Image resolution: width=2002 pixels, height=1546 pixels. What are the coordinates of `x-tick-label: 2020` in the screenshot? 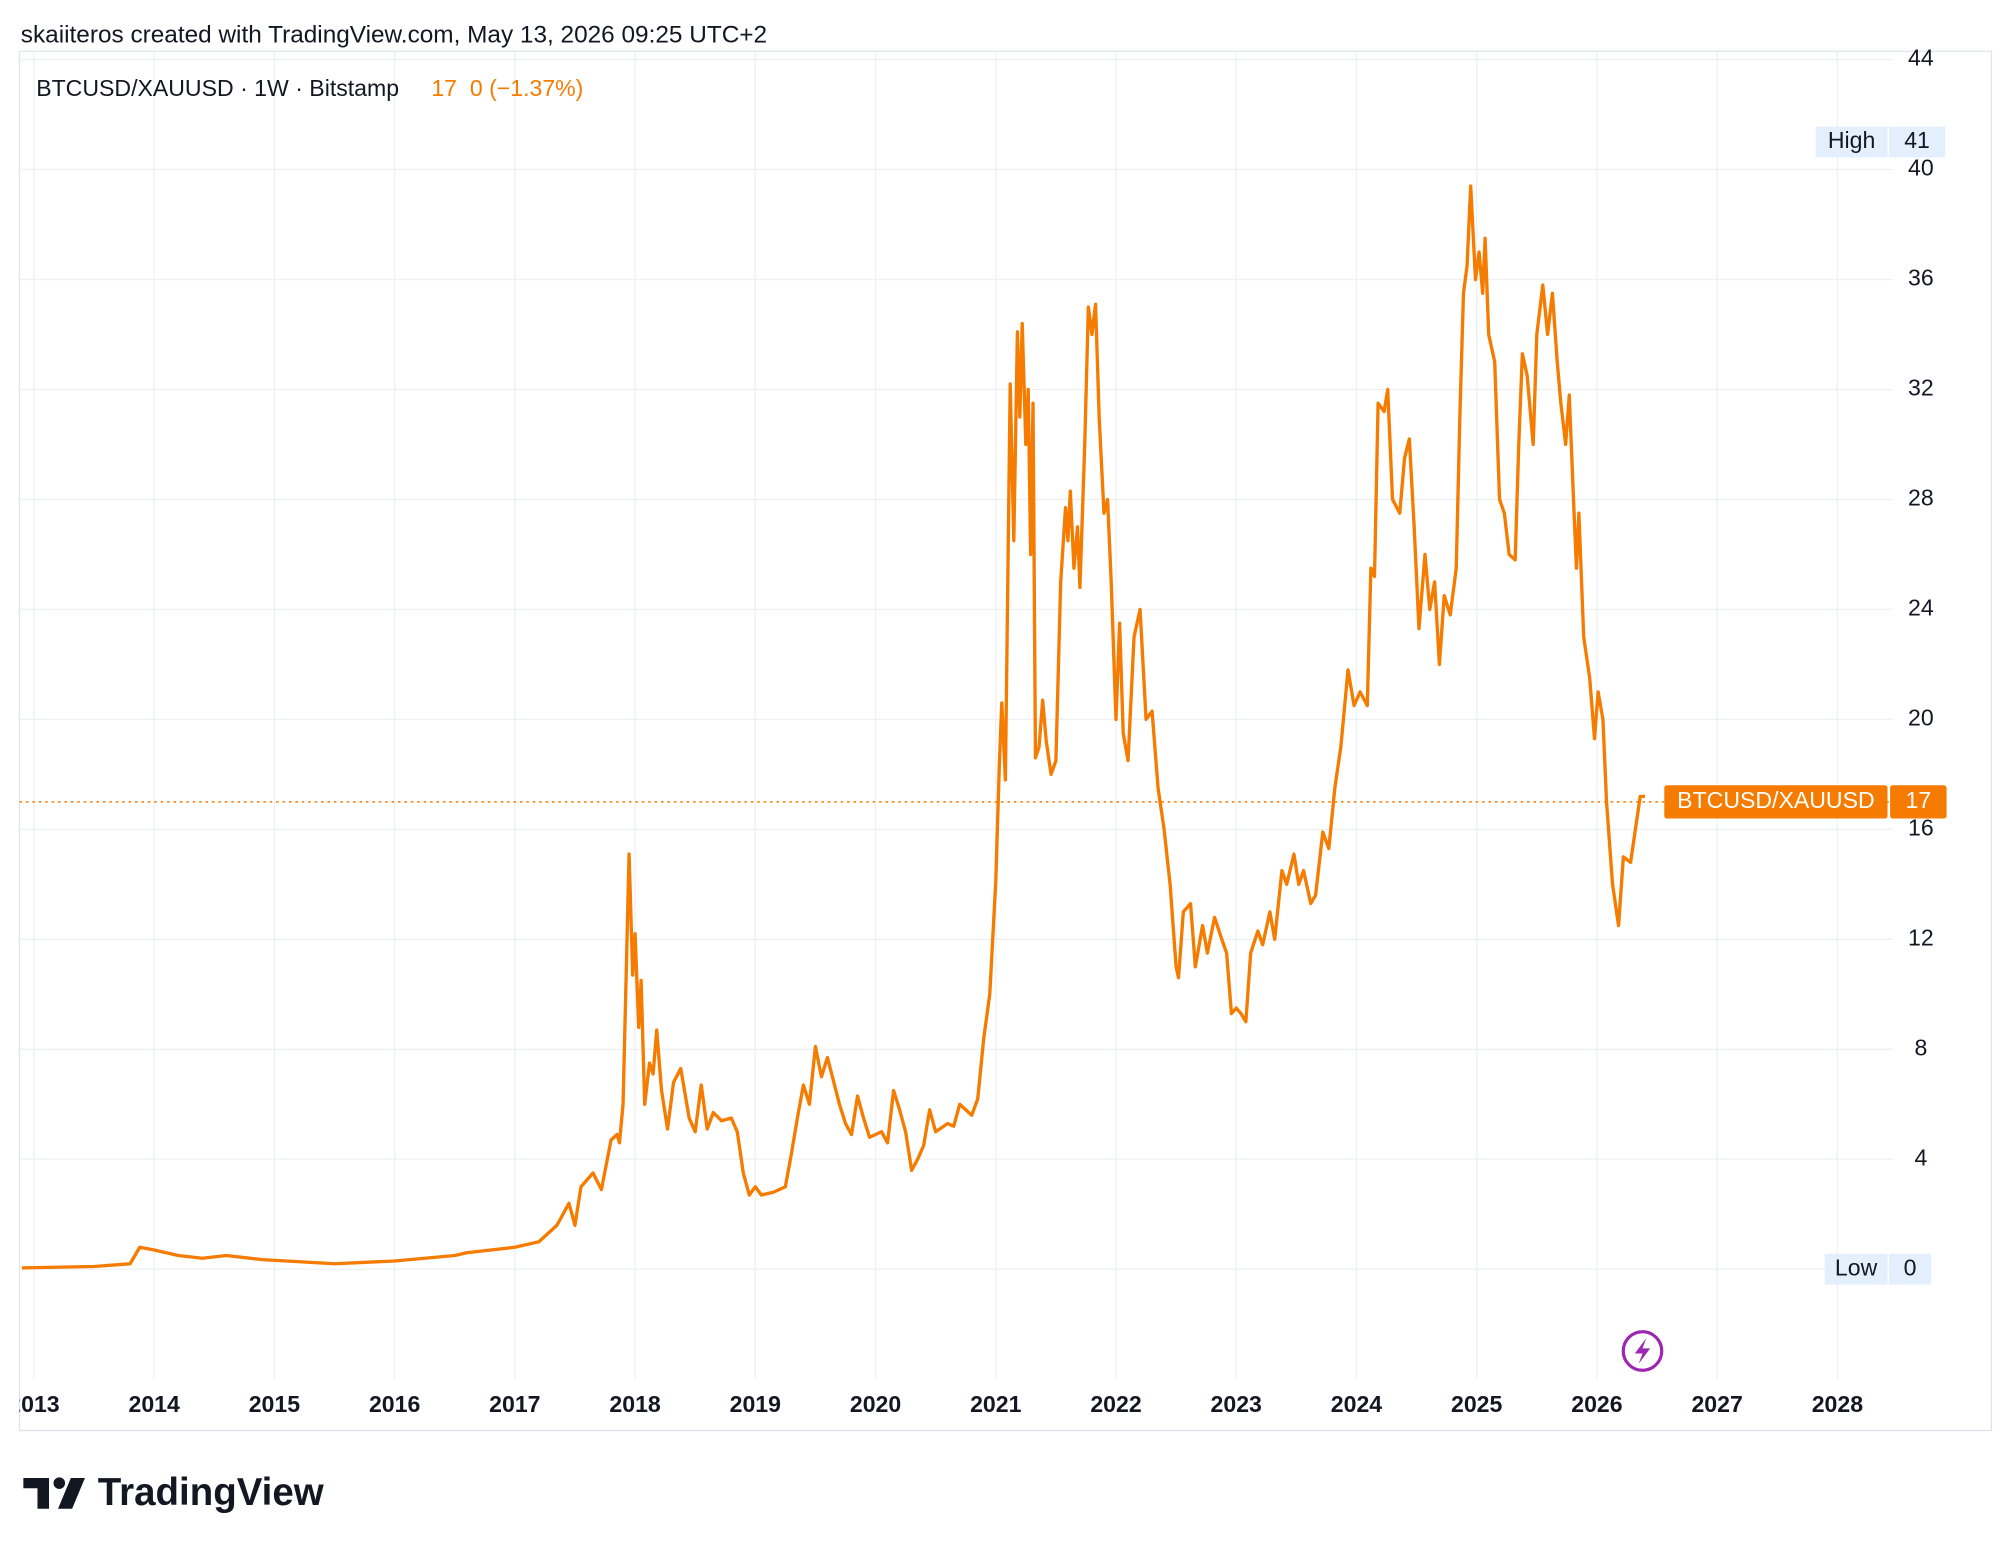 It's located at (875, 1404).